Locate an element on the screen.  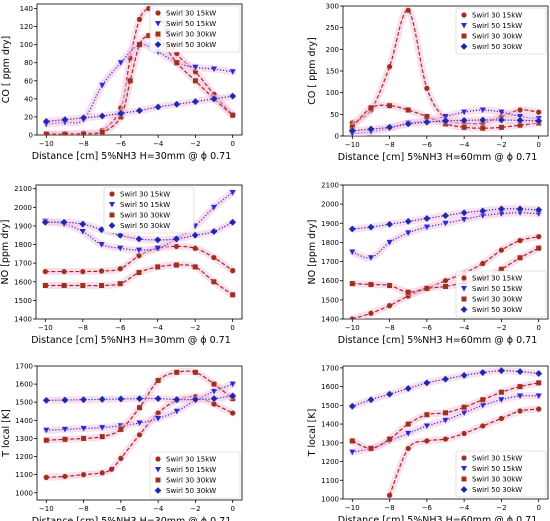
y-tick-label: 300 is located at coordinates (332, 7).